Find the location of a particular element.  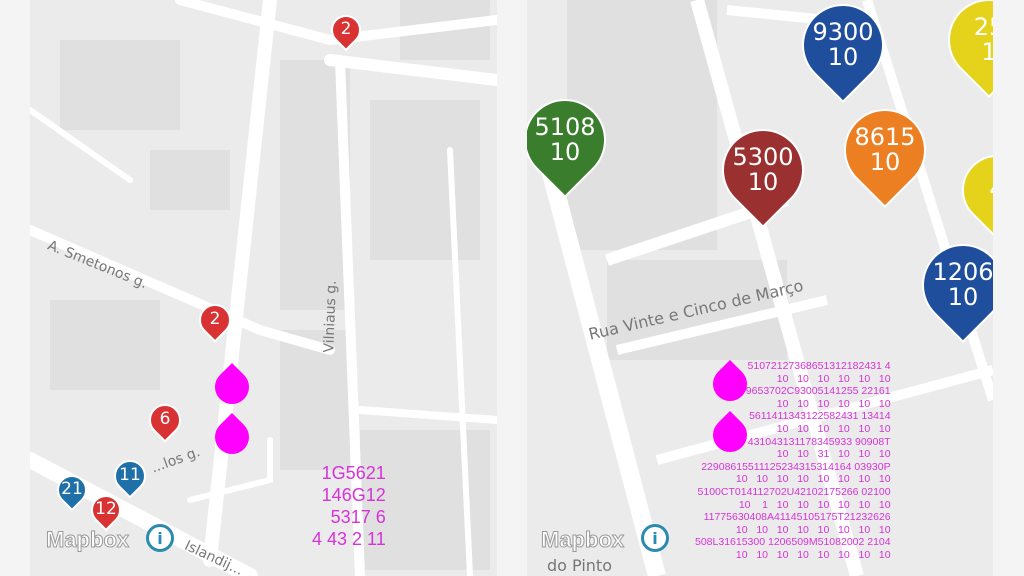

map-marker: 5108 10 is located at coordinates (575, 140).